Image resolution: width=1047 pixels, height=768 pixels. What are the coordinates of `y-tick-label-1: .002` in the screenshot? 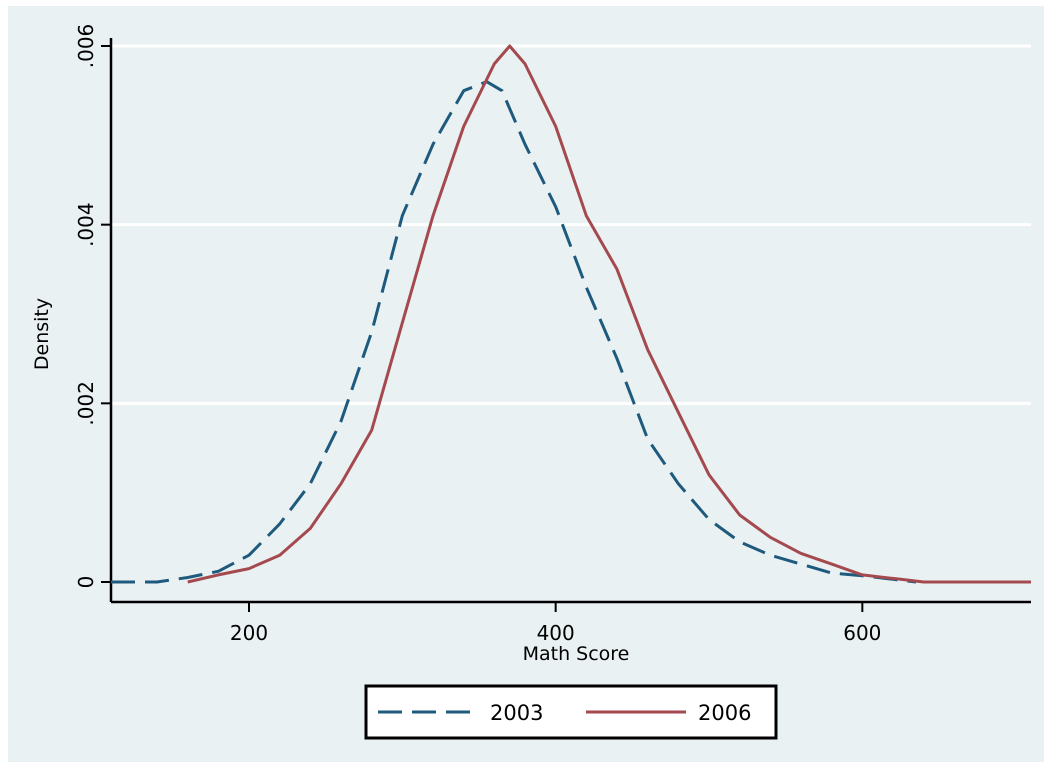 It's located at (86, 403).